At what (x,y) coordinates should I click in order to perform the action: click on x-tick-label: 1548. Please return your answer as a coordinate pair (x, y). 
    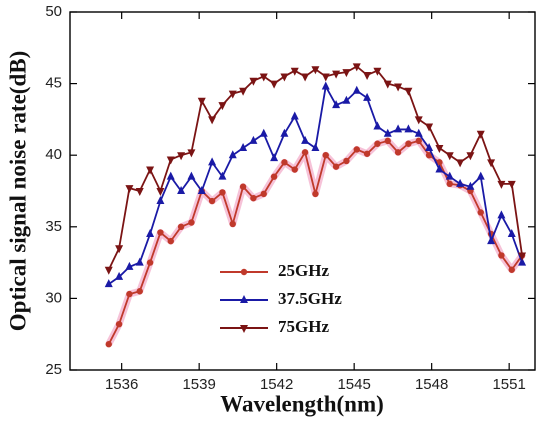
    Looking at the image, I should click on (431, 384).